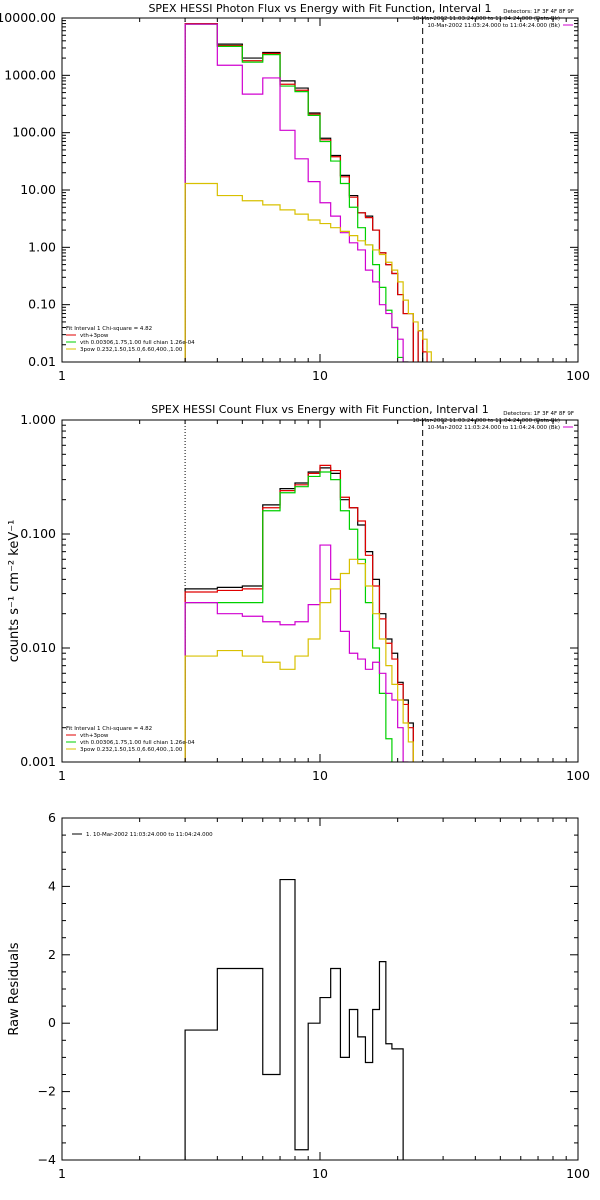 This screenshot has height=1200, width=600. What do you see at coordinates (52, 954) in the screenshot?
I see `y-tick-label: 2` at bounding box center [52, 954].